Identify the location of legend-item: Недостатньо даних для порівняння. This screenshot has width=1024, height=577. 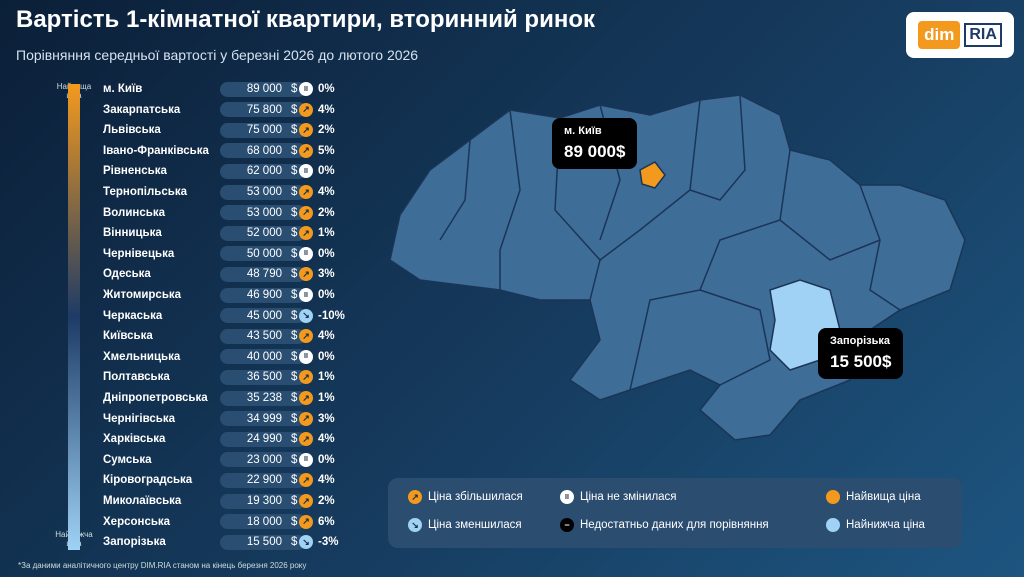
(664, 525).